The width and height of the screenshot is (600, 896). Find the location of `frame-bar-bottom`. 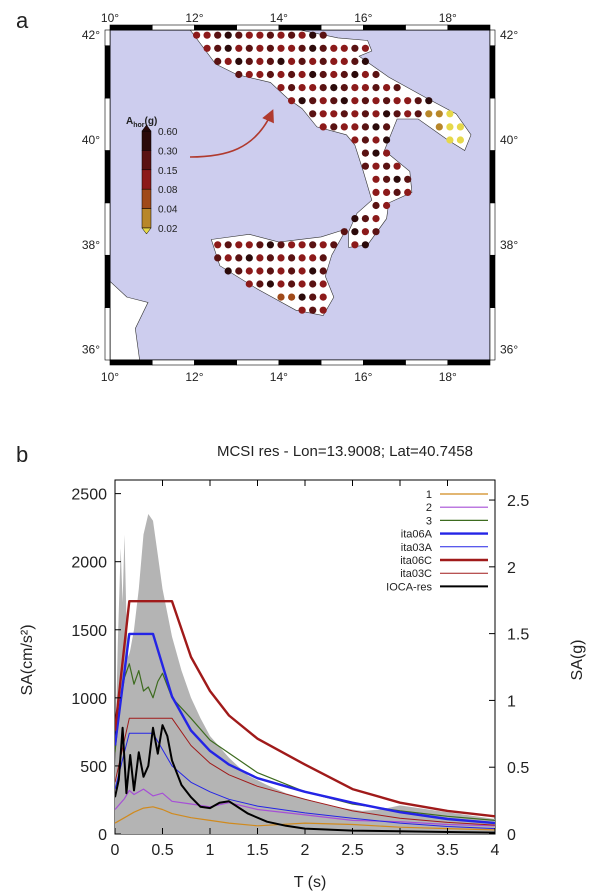

frame-bar-bottom is located at coordinates (427, 362).